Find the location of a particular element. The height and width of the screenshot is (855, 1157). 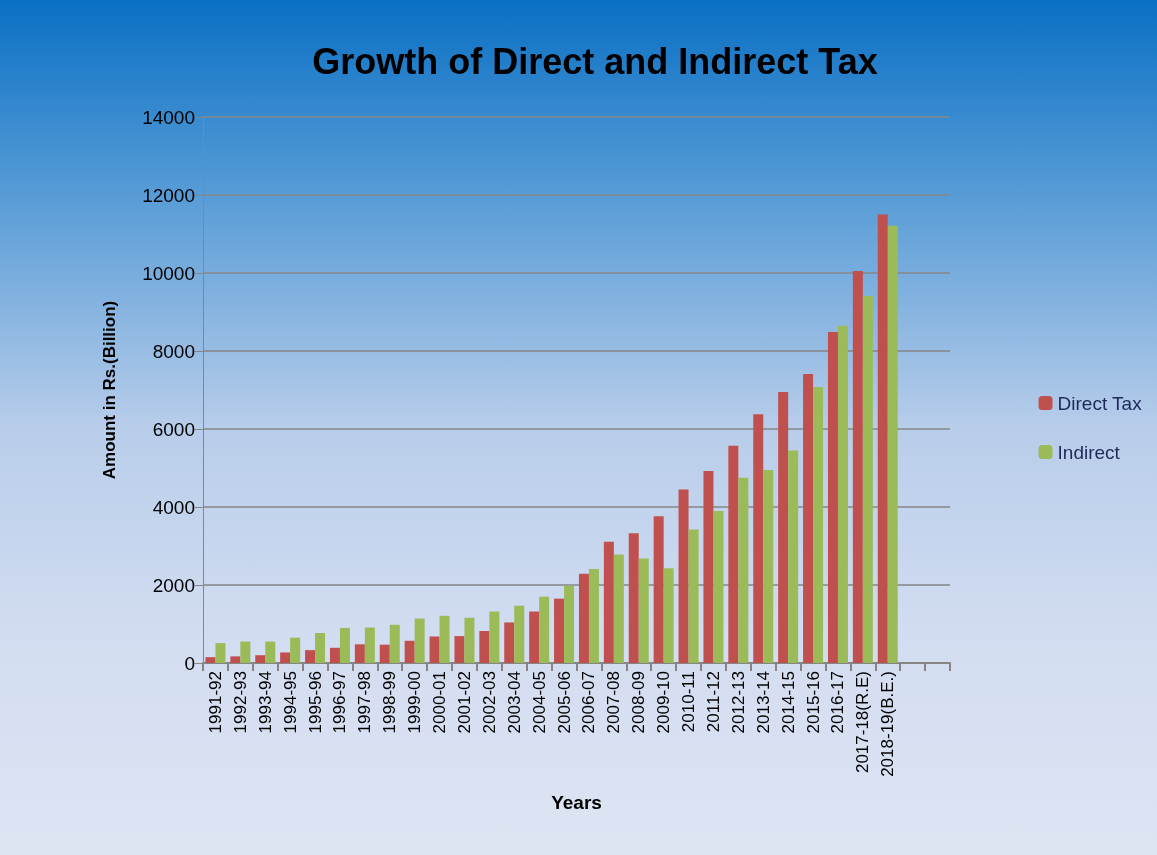

x-tick-label: 2010-11 is located at coordinates (689, 702).